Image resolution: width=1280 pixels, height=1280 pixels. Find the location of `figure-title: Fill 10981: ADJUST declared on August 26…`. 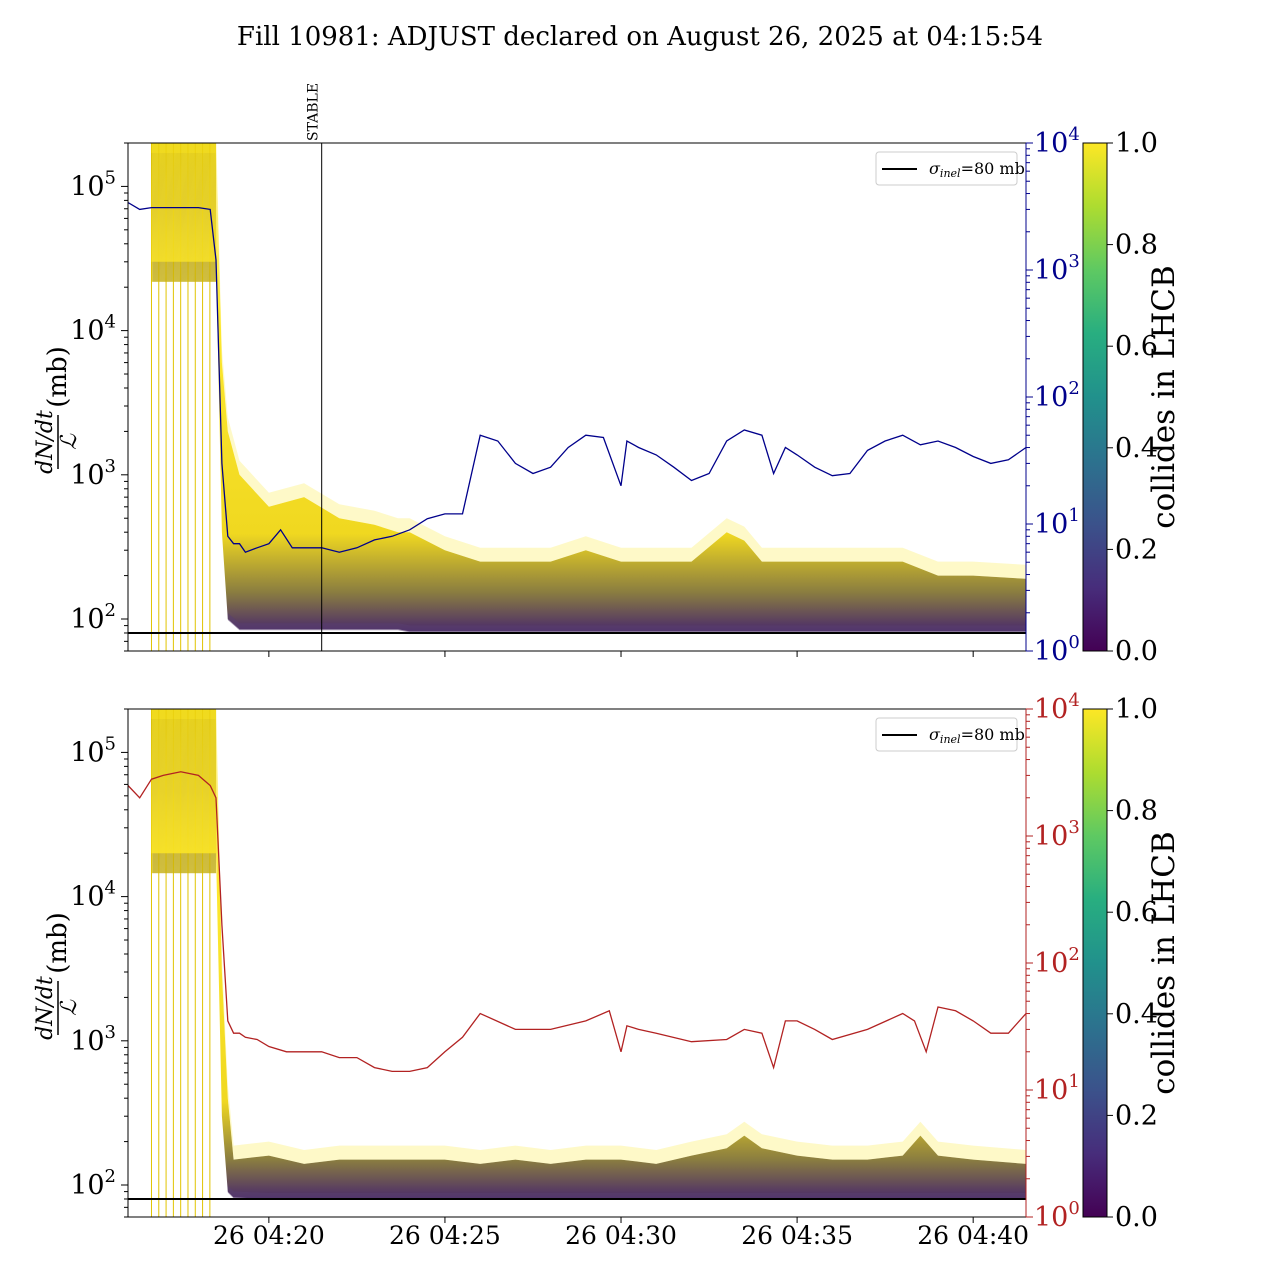

figure-title: Fill 10981: ADJUST declared on August 26… is located at coordinates (640, 37).